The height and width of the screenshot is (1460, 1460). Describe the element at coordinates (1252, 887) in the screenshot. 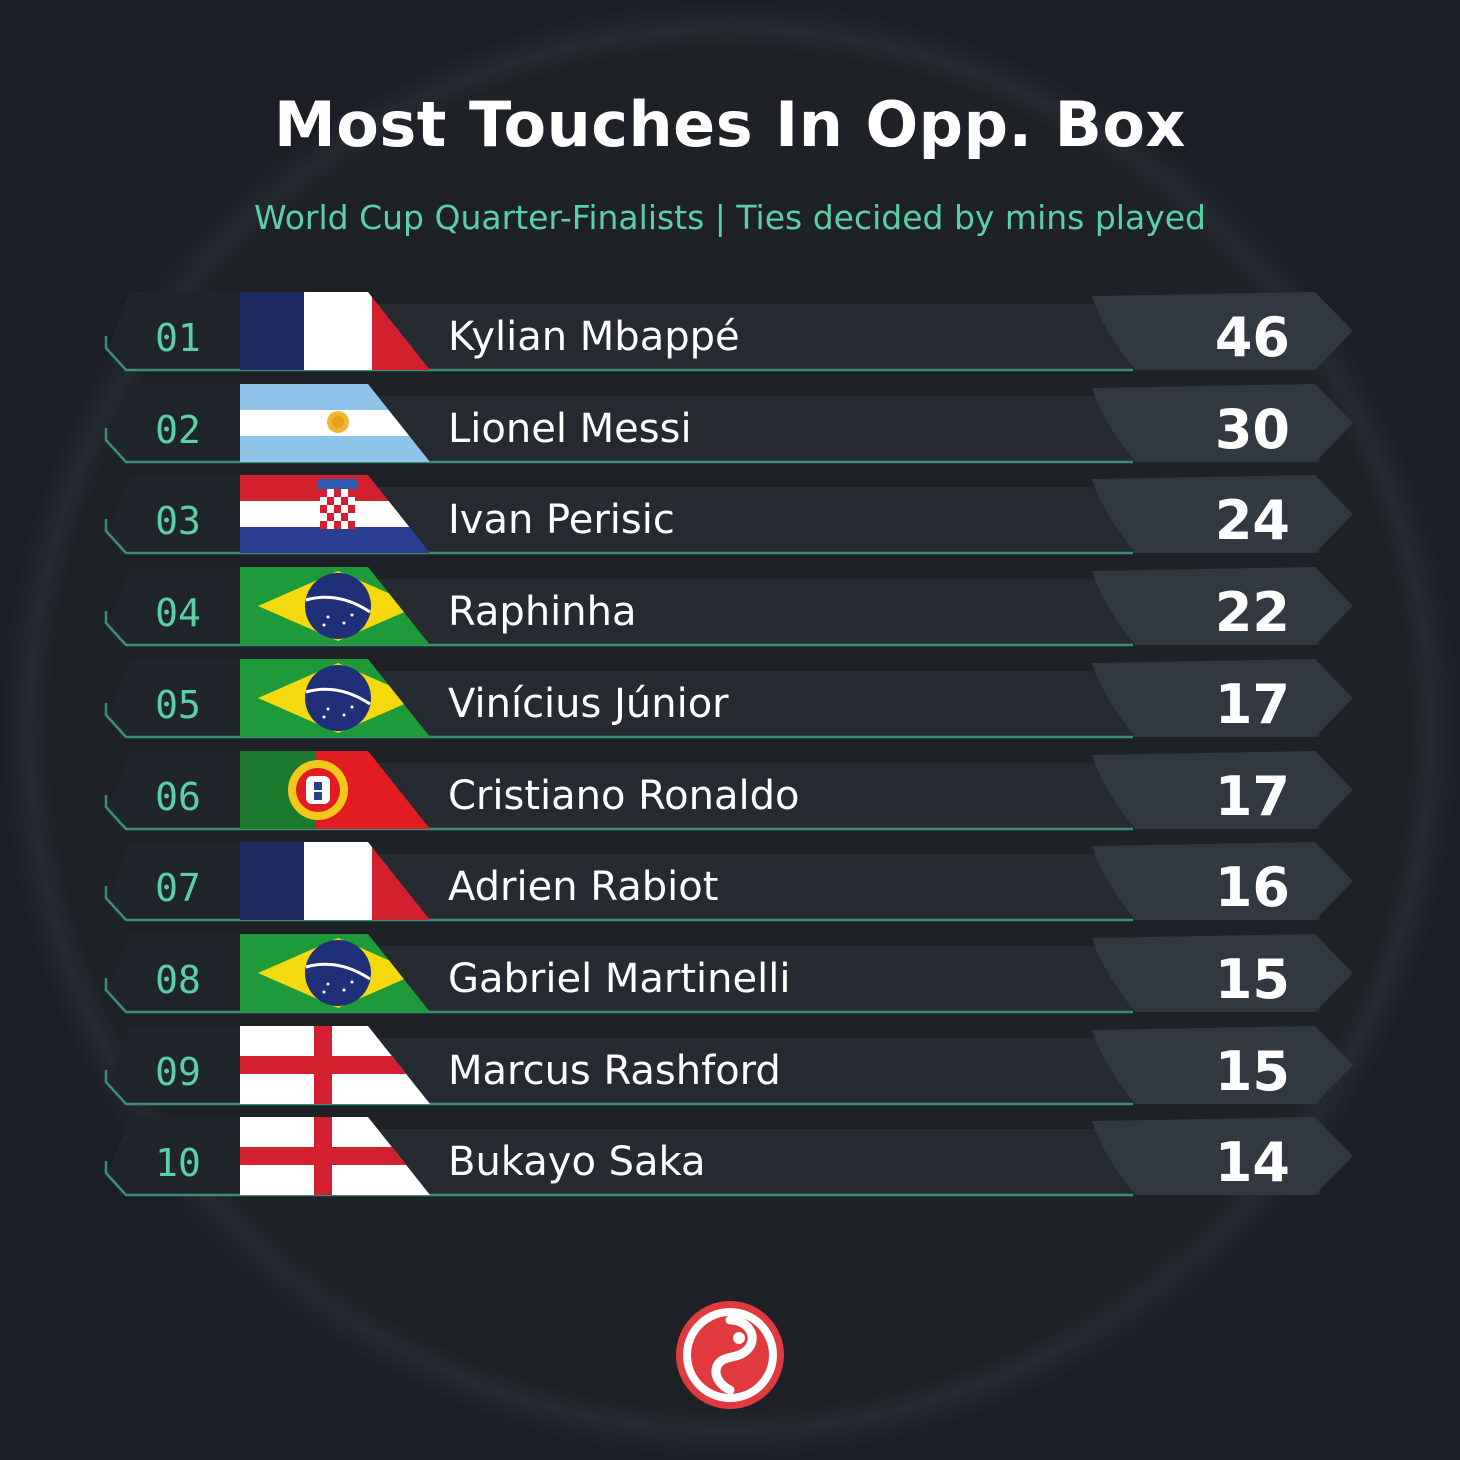

I see `touches-value: 16` at that location.